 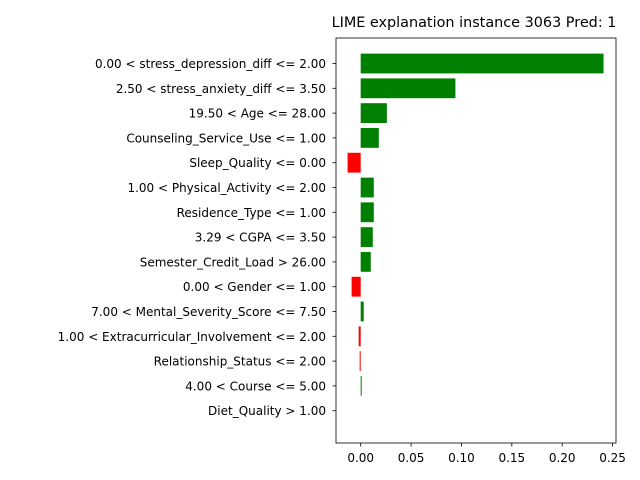 What do you see at coordinates (411, 458) in the screenshot?
I see `x-tick-label: 0.05` at bounding box center [411, 458].